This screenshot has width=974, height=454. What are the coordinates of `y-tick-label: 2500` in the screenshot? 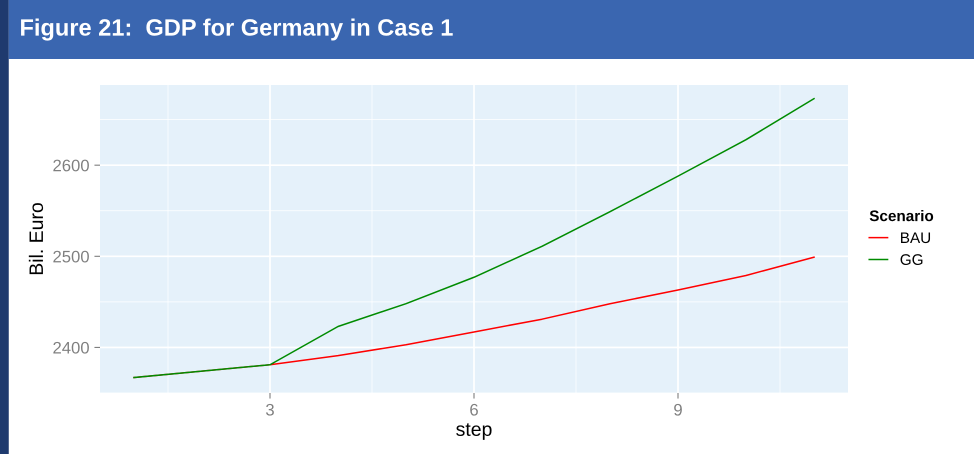 It's located at (71, 256).